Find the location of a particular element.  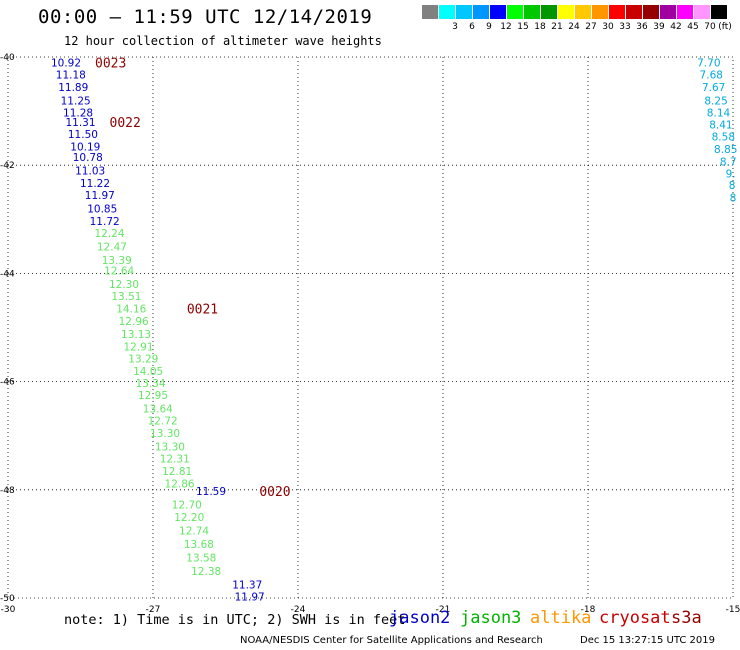

page-title: 00:00 – 11:59 UTC 12/14/2019 is located at coordinates (205, 17).